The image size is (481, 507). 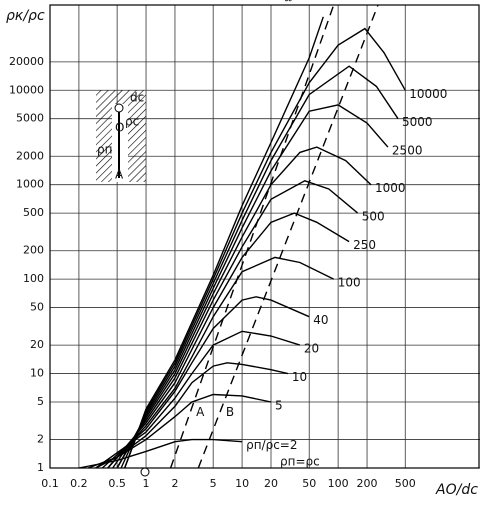 I want to click on x-tick-label: 0.2, so click(x=79, y=483).